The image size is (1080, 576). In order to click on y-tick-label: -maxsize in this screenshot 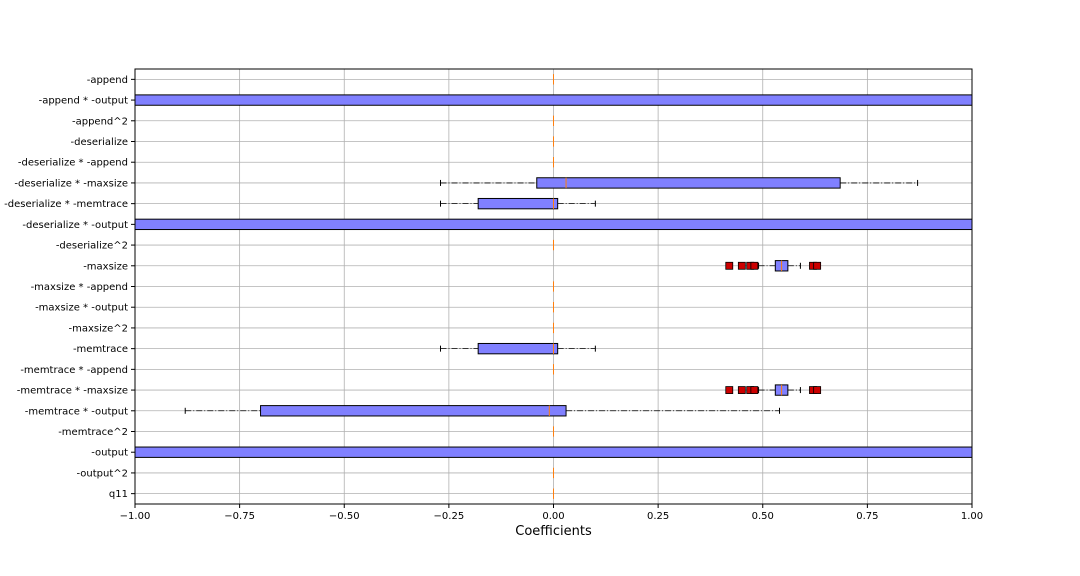, I will do `click(105, 266)`.